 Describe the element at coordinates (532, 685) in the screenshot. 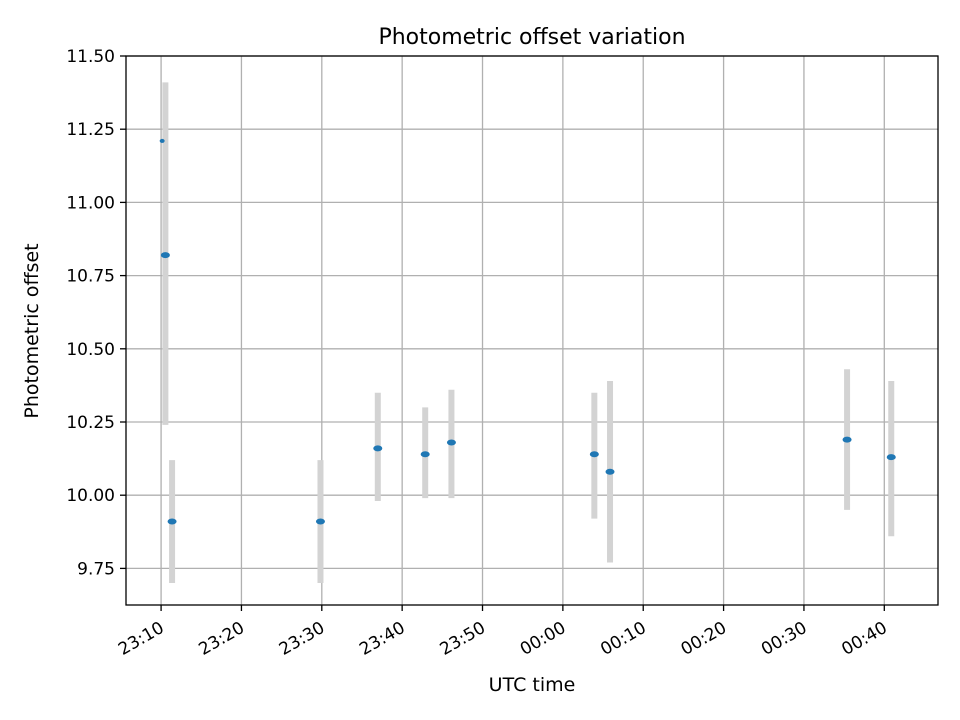

I see `x-axis-label: UTC time` at that location.